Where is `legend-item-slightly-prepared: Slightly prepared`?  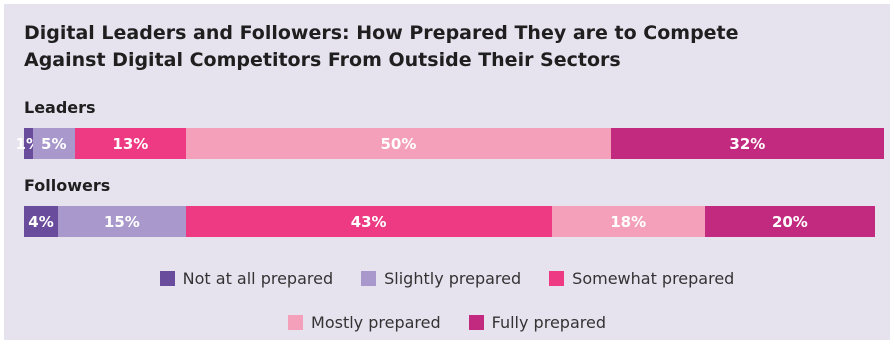
legend-item-slightly-prepared: Slightly prepared is located at coordinates (441, 278).